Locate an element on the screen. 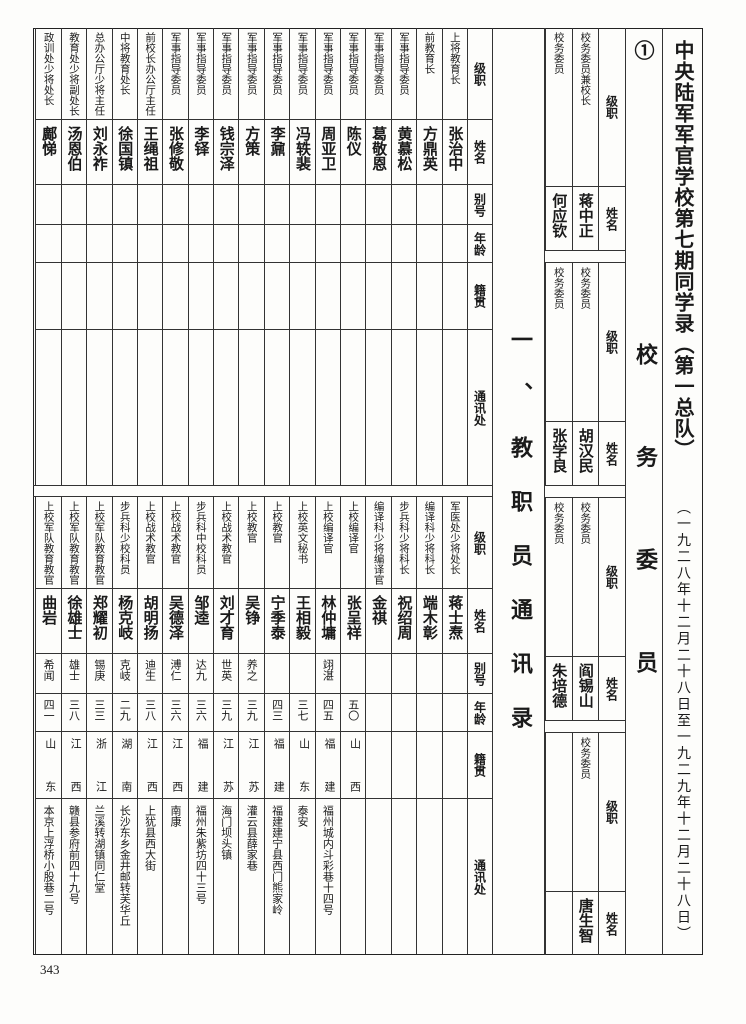 The width and height of the screenshot is (746, 1024). cell-rank: 前校长办公厅主任 is located at coordinates (150, 74).